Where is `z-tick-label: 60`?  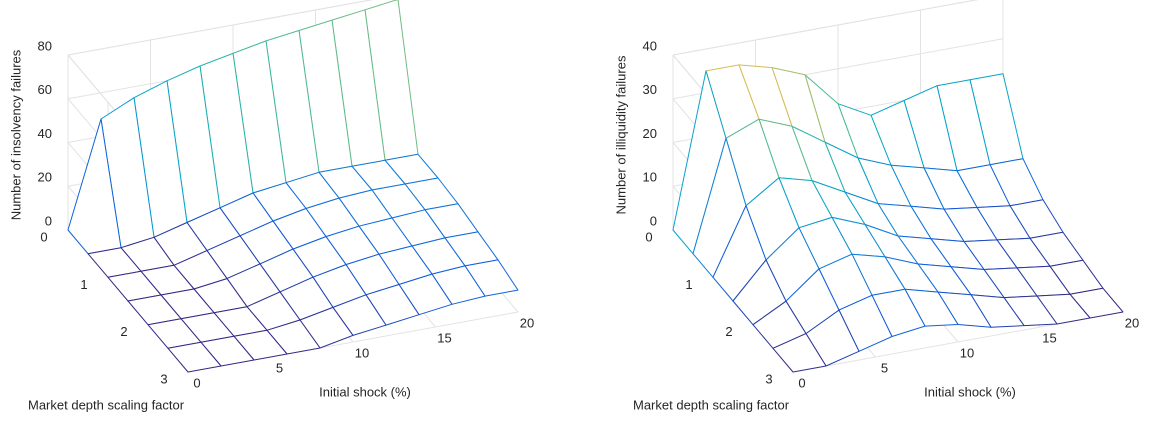
z-tick-label: 60 is located at coordinates (45, 89).